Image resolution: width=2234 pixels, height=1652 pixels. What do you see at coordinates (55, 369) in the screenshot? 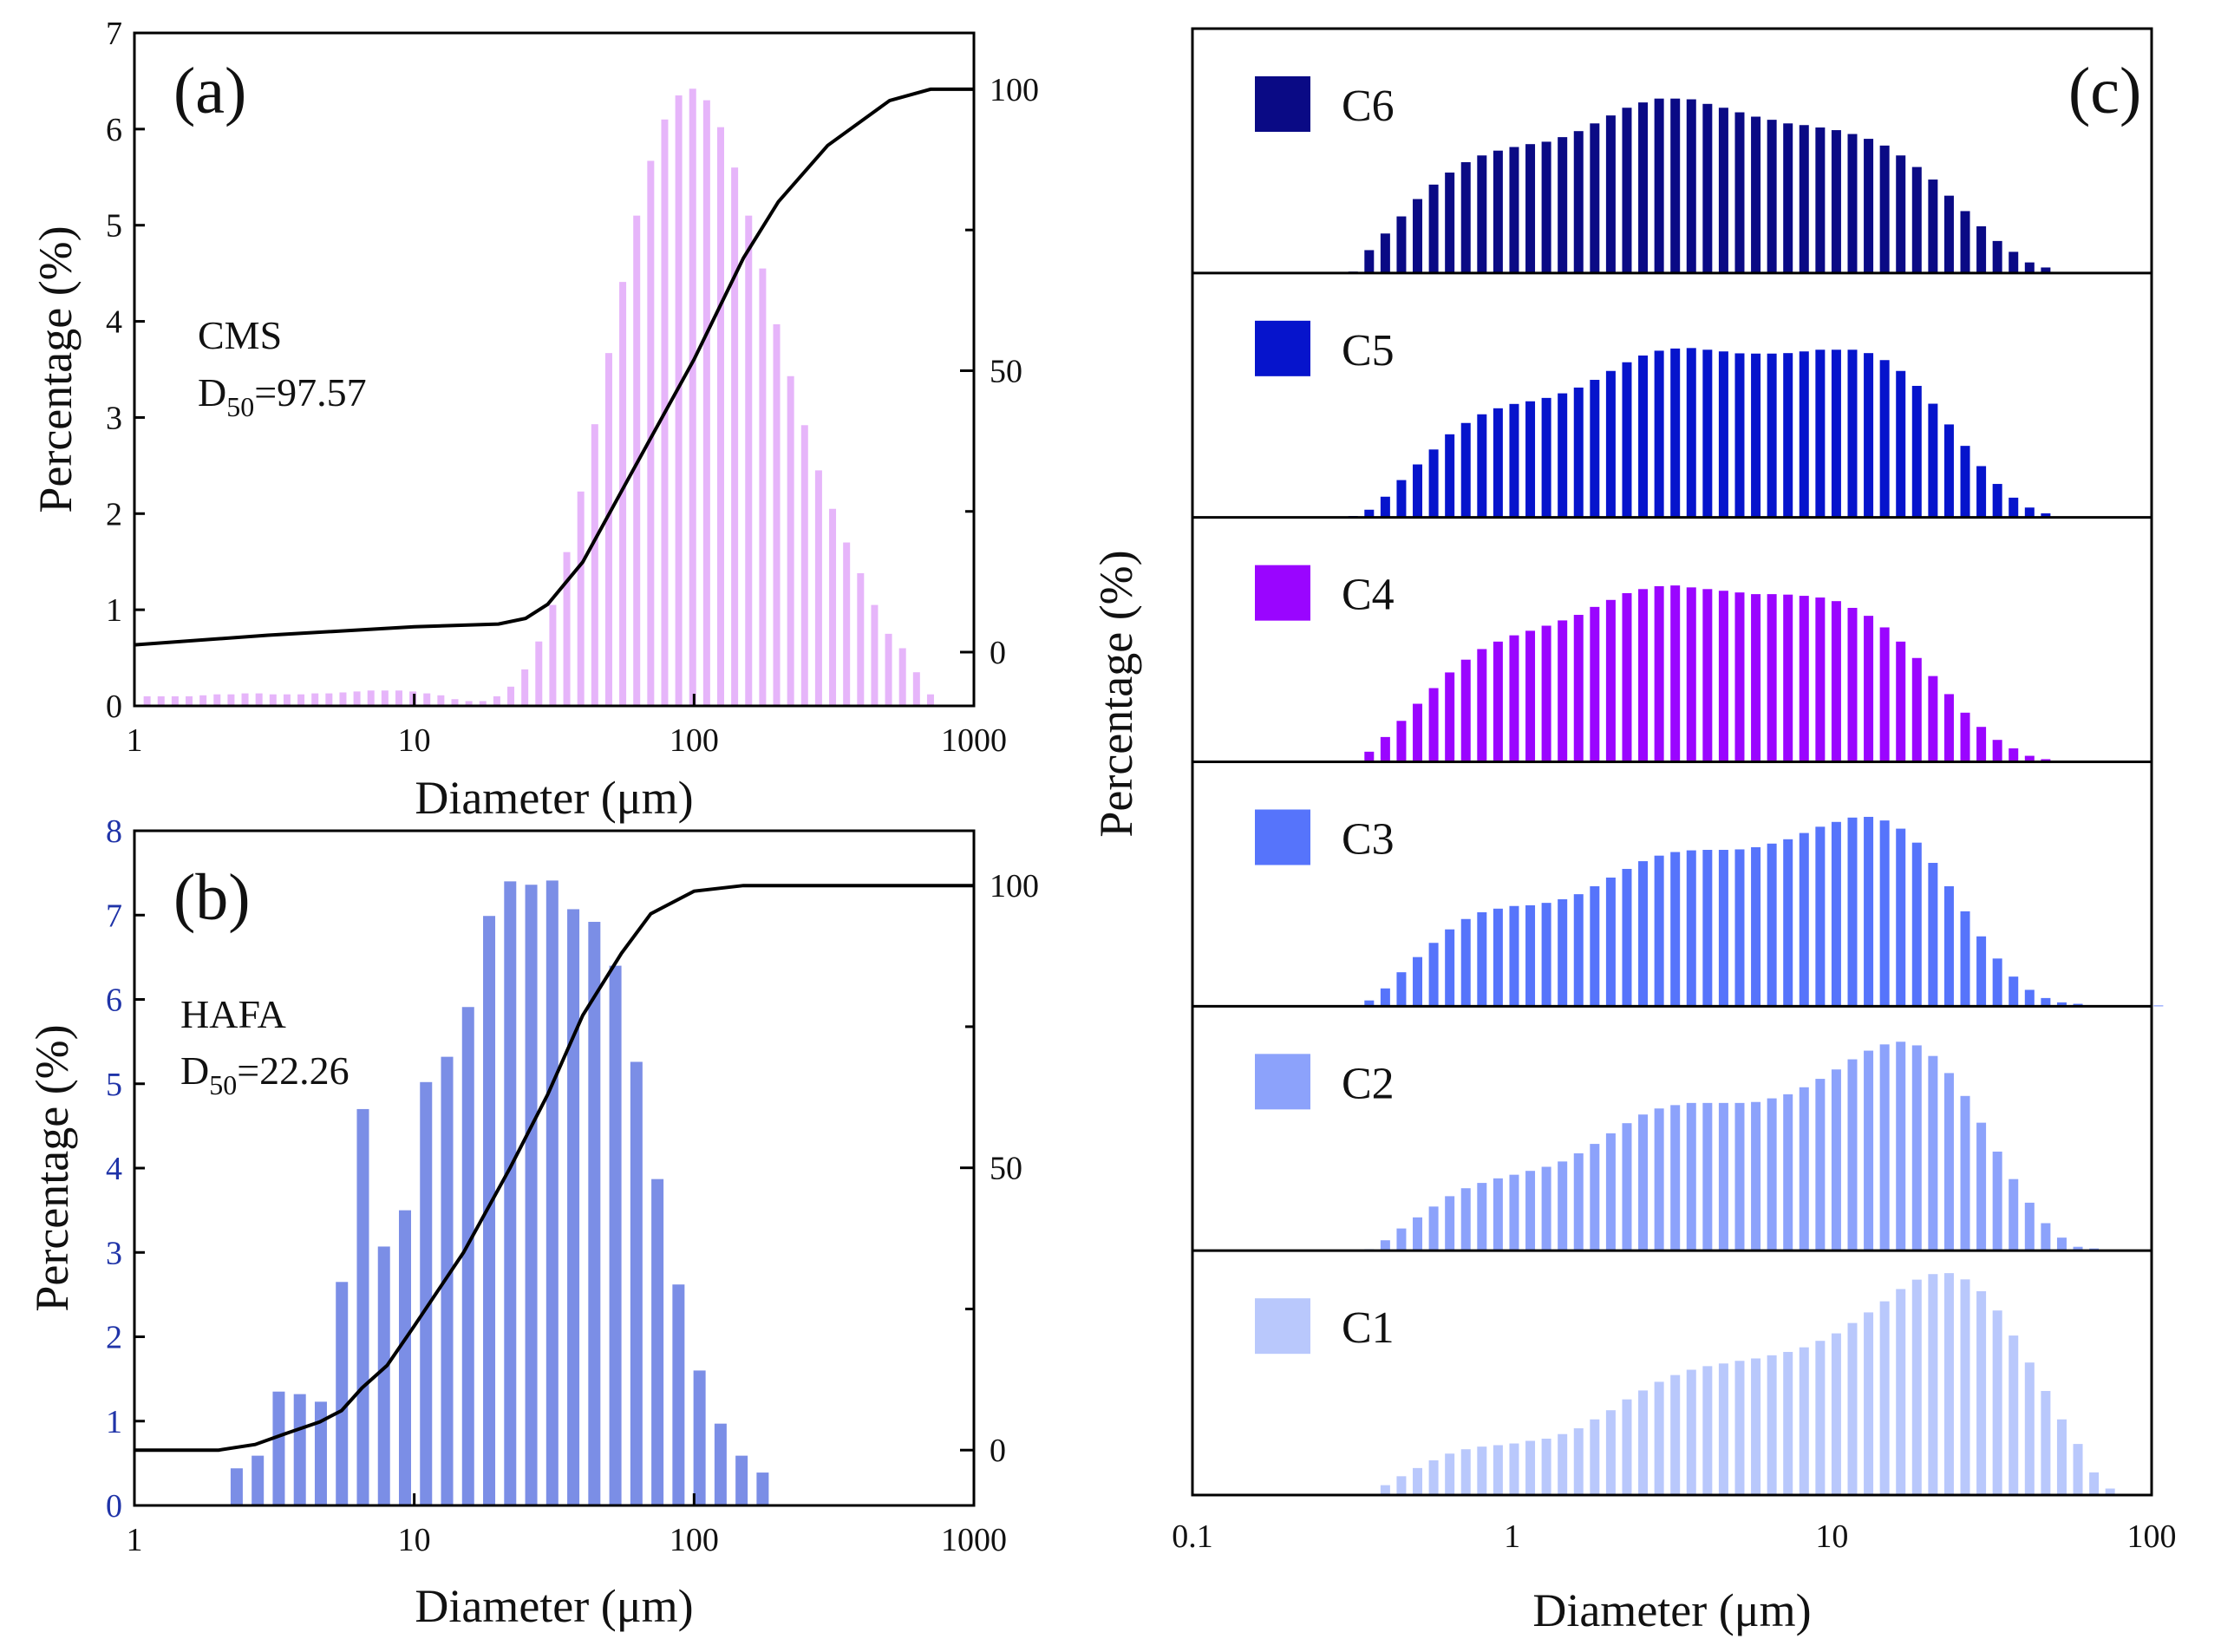
I see `panel-a-y-title: Percentage (%)` at bounding box center [55, 369].